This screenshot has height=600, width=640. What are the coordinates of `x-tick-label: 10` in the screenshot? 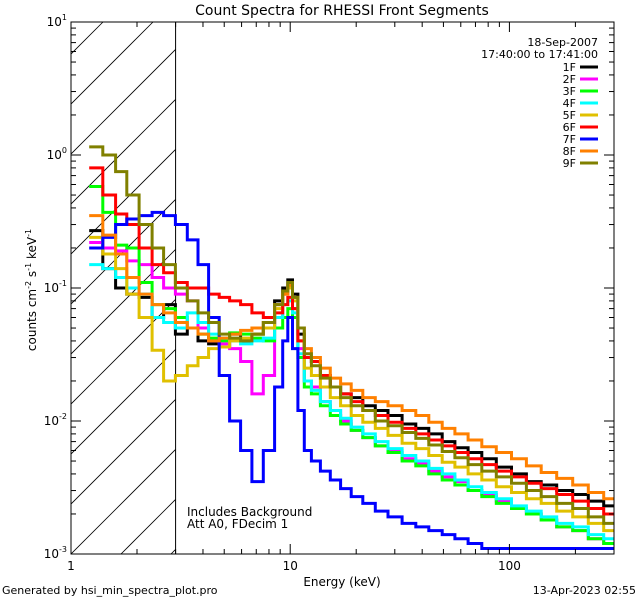 It's located at (290, 566).